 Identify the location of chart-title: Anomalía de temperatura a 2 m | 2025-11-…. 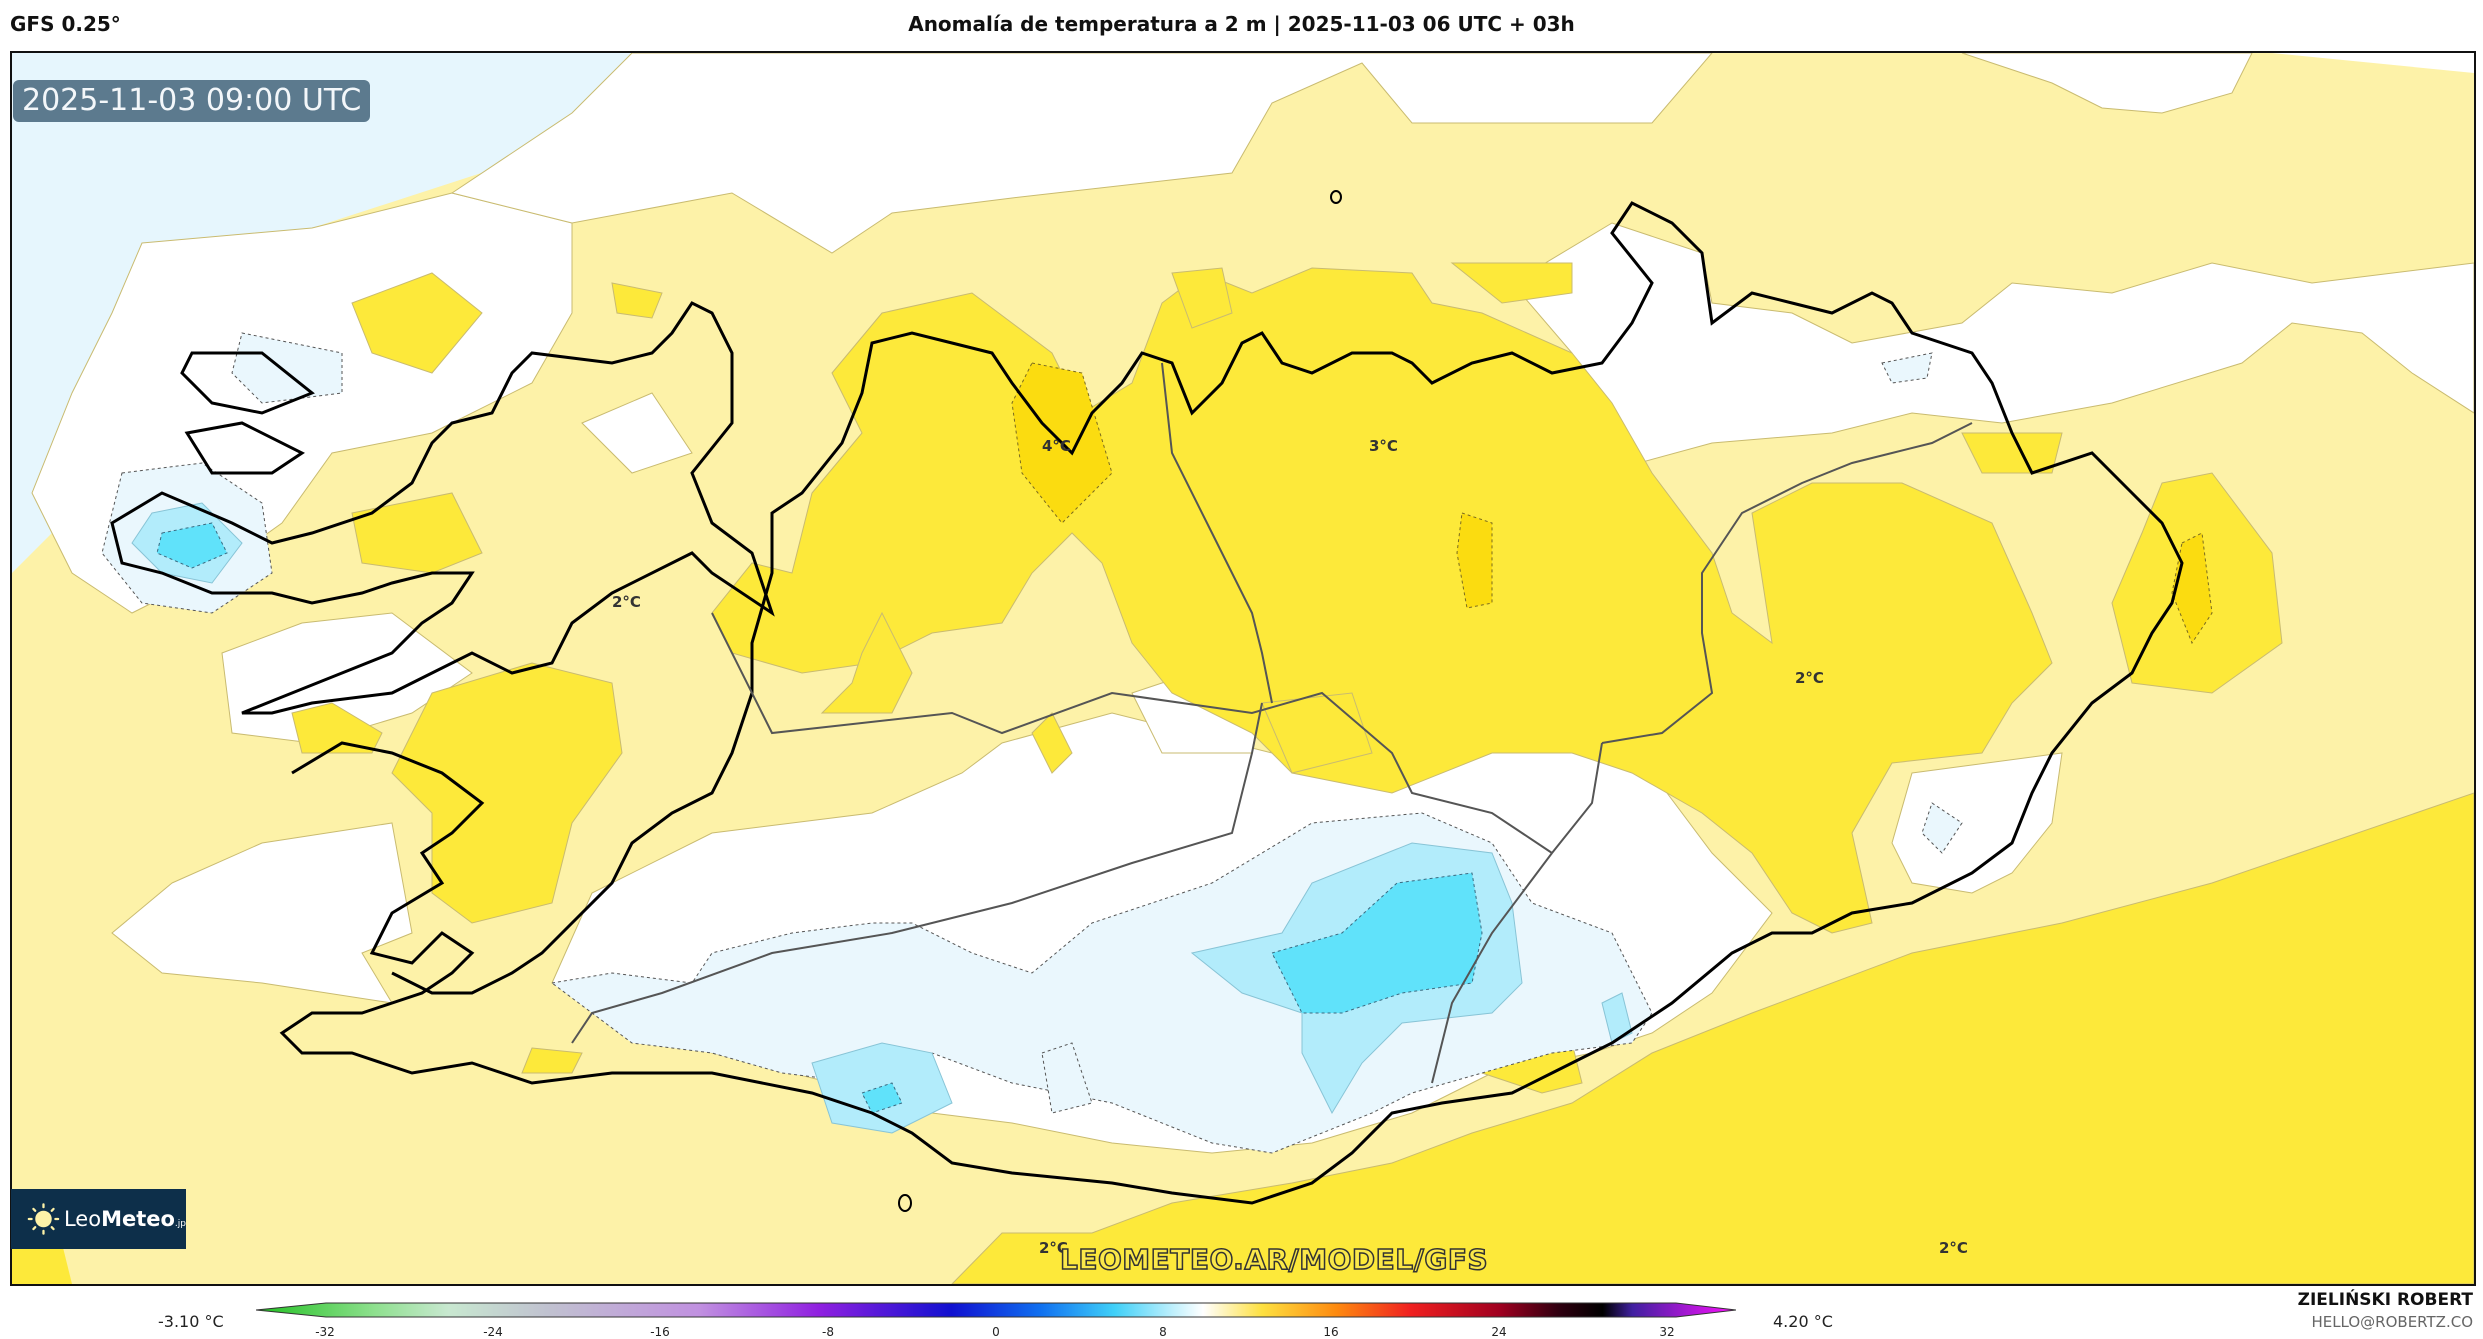
(1241, 24).